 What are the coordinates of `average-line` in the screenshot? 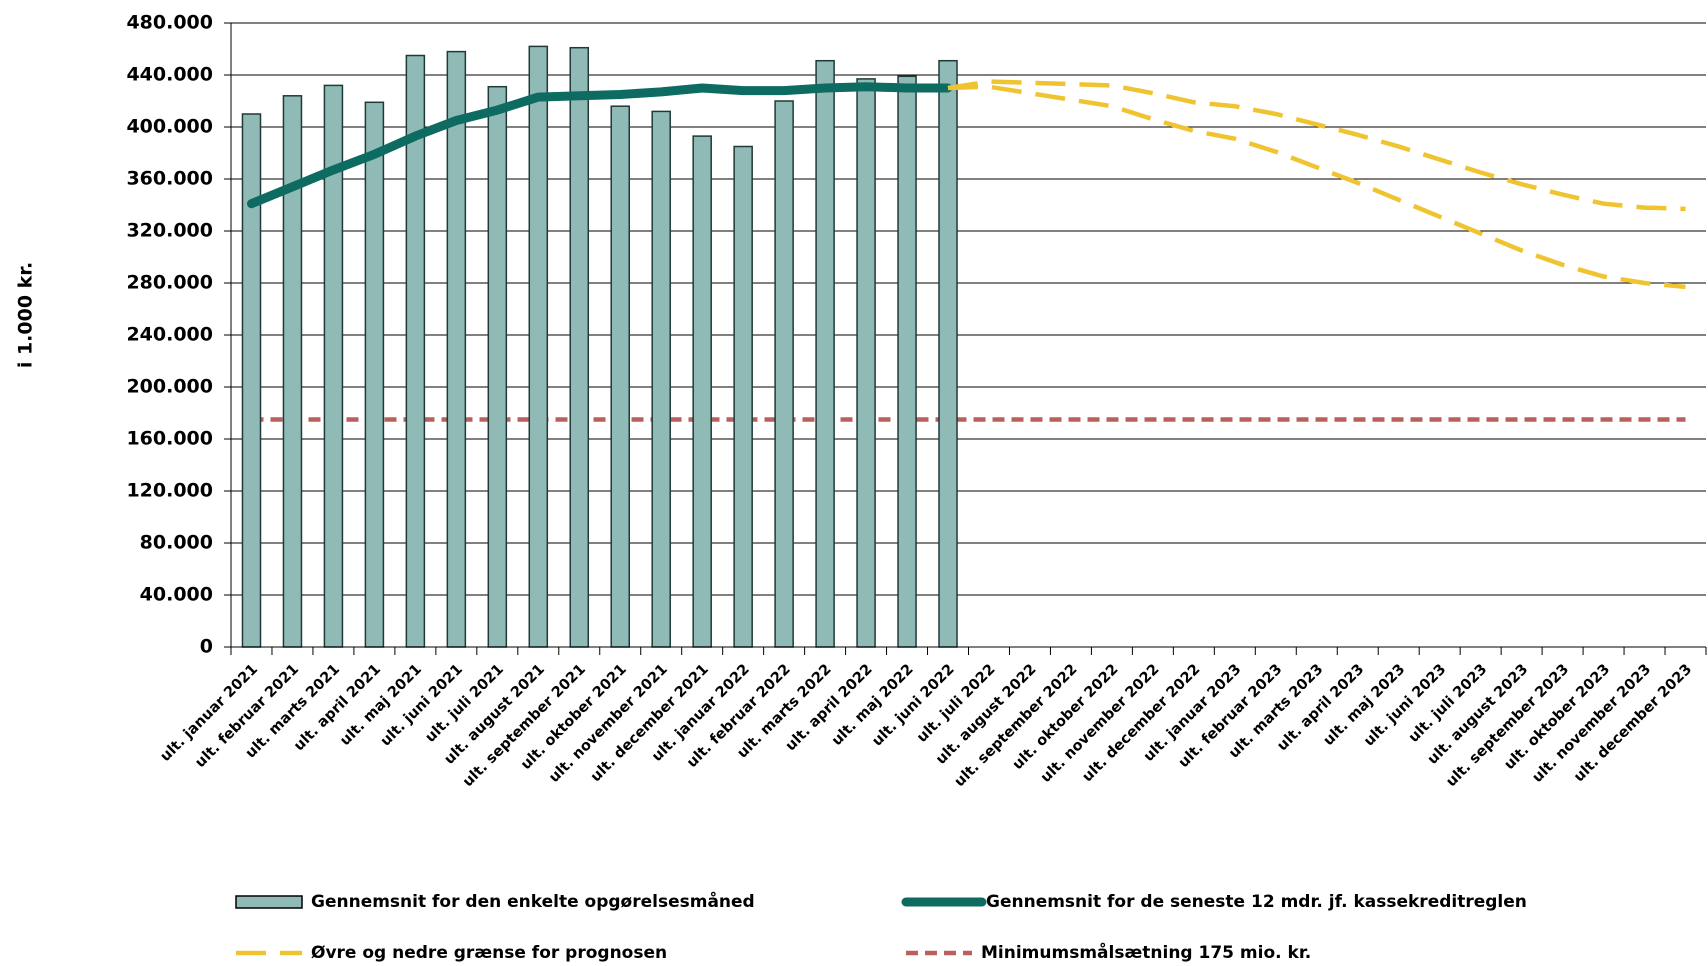 It's located at (600, 145).